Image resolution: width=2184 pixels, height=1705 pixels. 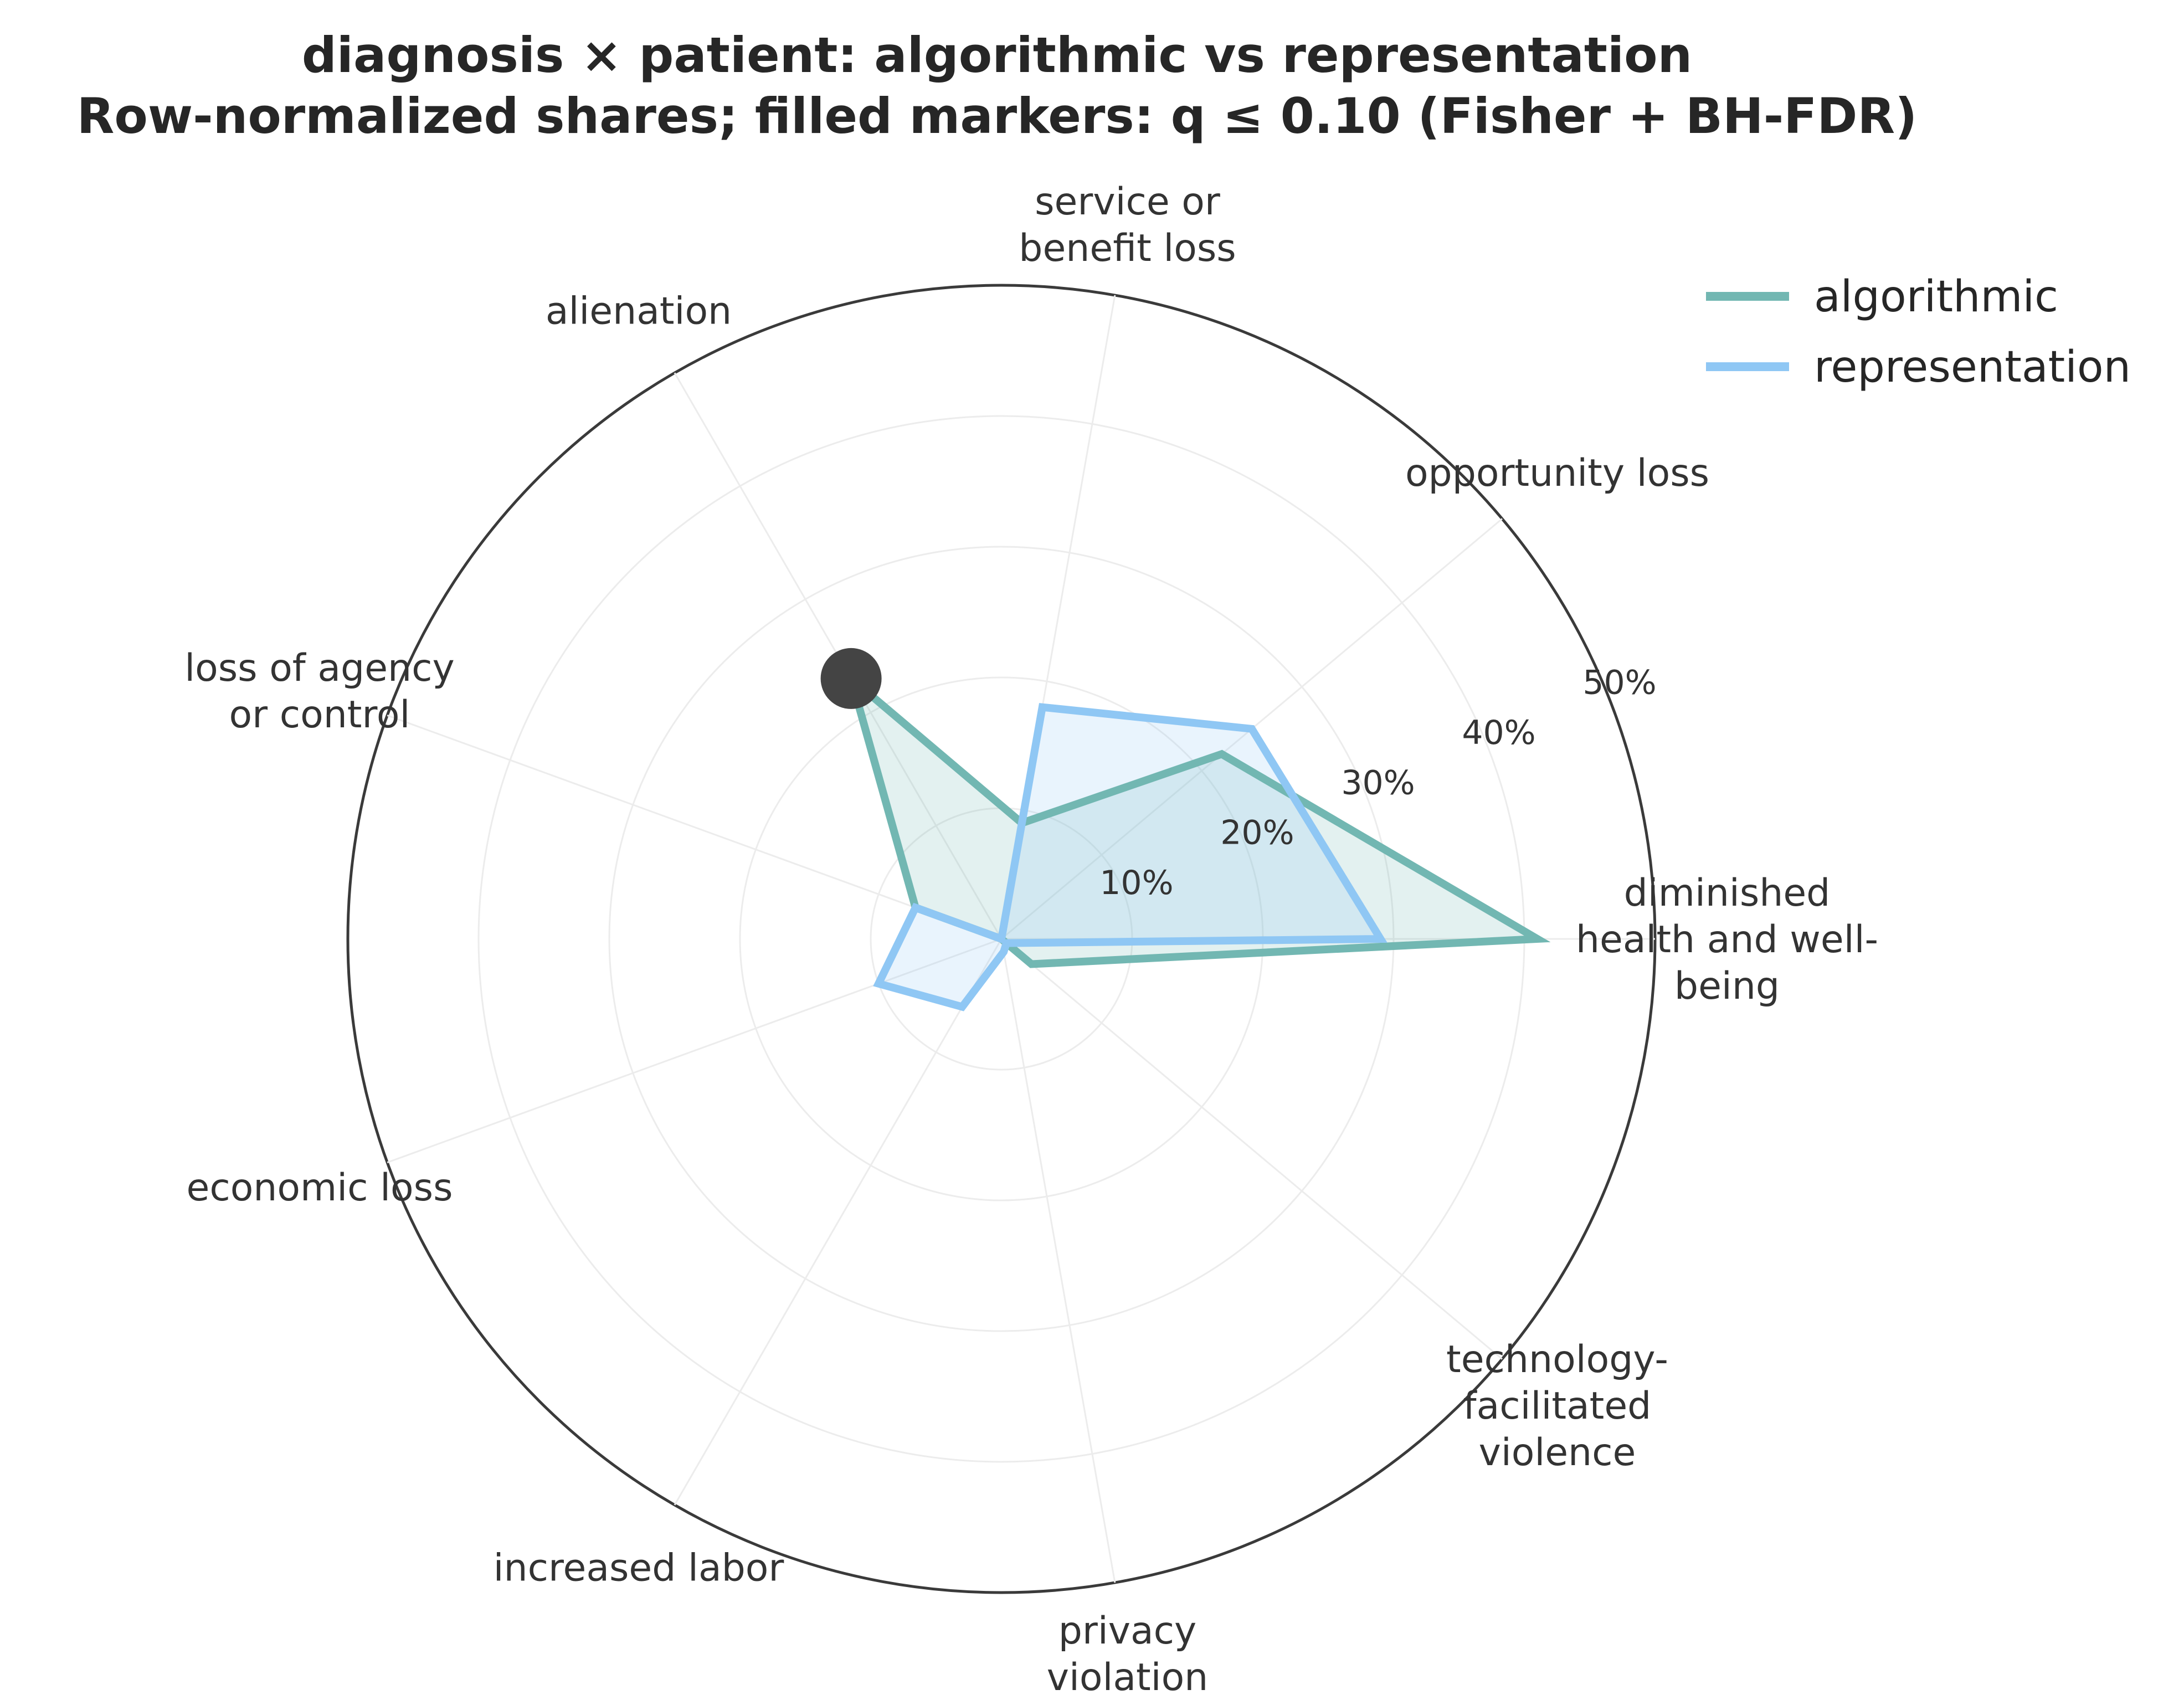 I want to click on tick-label-20: 20%, so click(x=1257, y=833).